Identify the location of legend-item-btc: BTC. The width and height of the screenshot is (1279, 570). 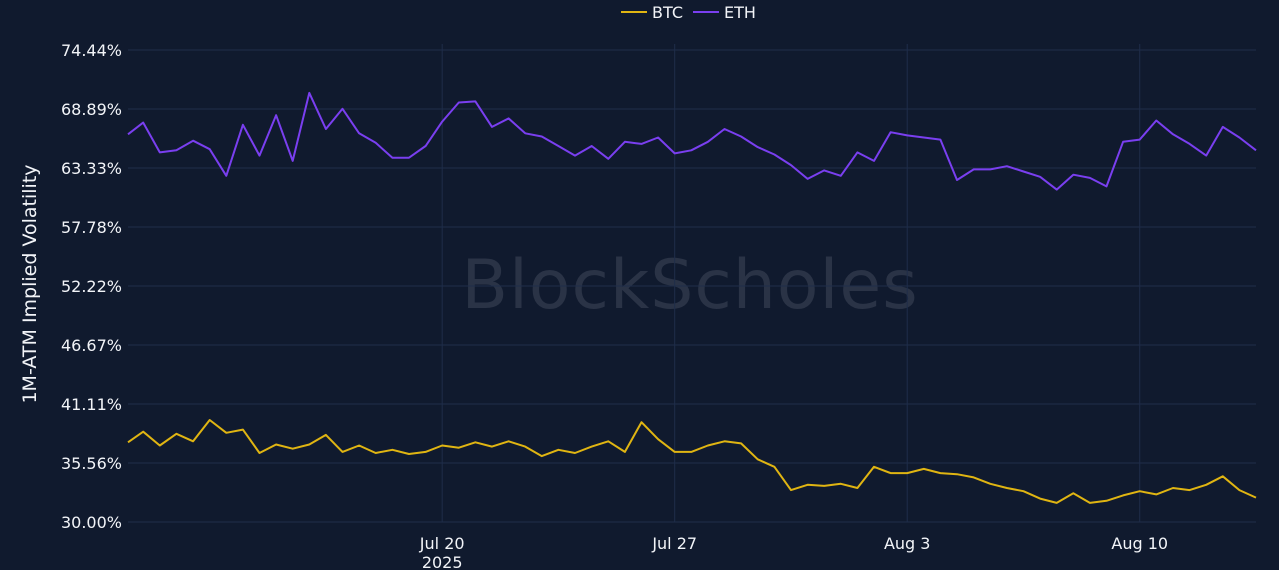
(652, 12).